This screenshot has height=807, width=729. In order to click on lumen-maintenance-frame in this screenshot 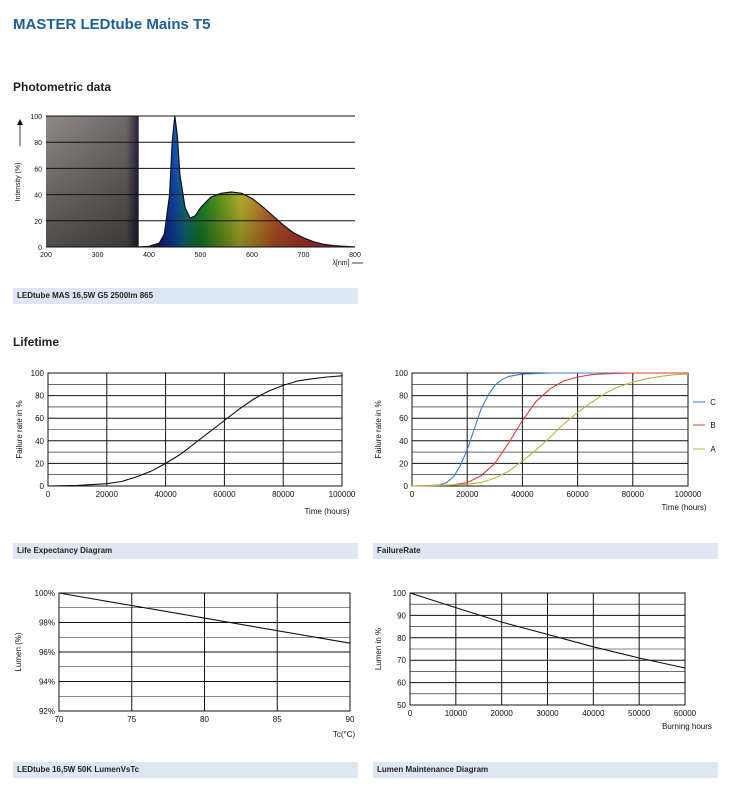, I will do `click(547, 649)`.